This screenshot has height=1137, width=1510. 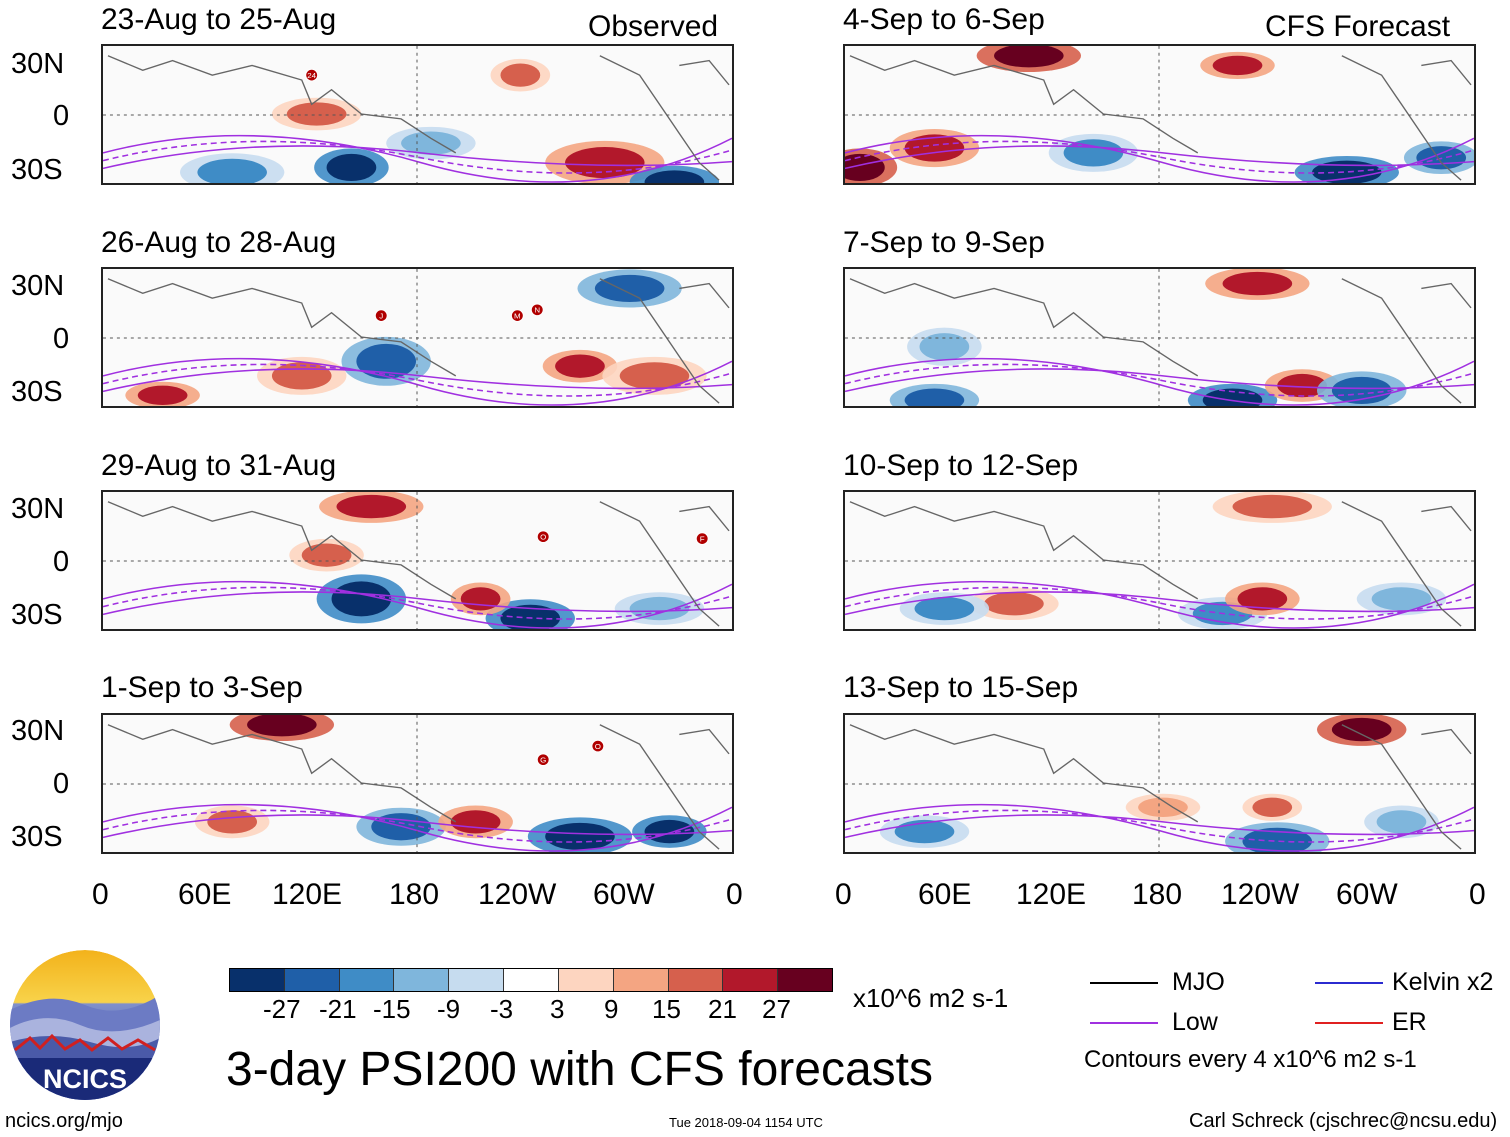 I want to click on legend-label-low: Low, so click(x=1195, y=1022).